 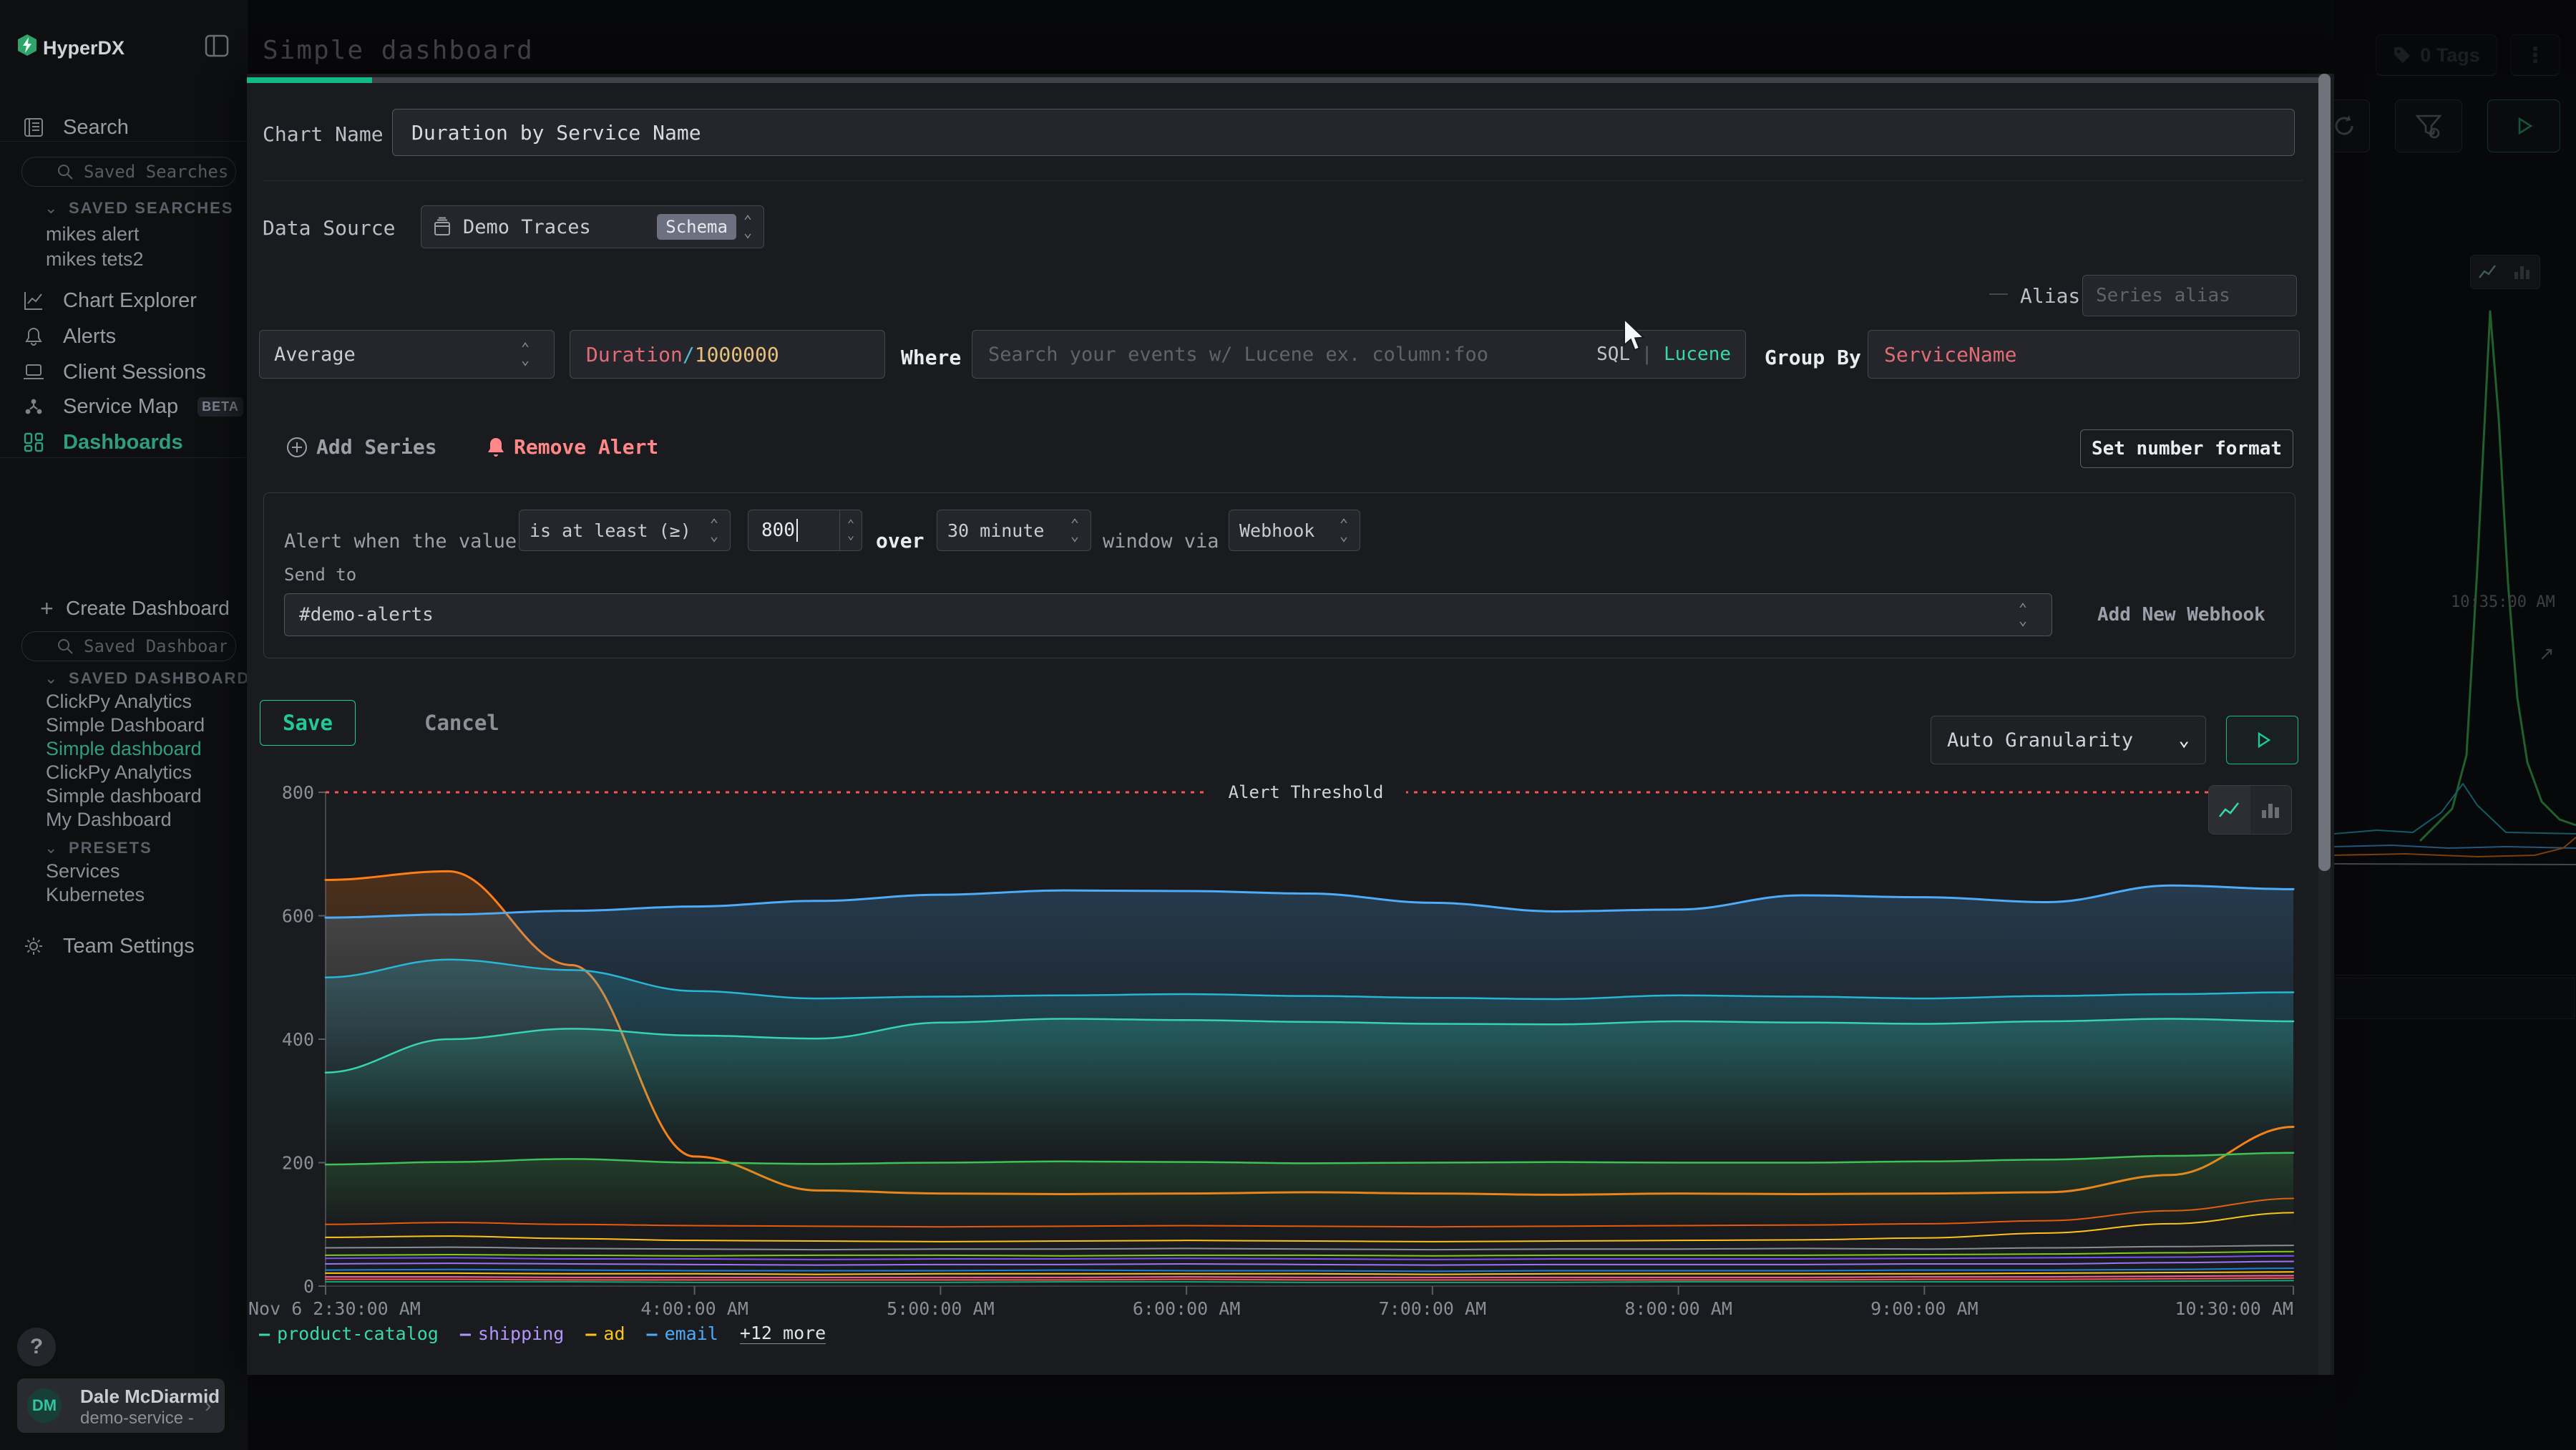 I want to click on plus-circle-icon, so click(x=297, y=447).